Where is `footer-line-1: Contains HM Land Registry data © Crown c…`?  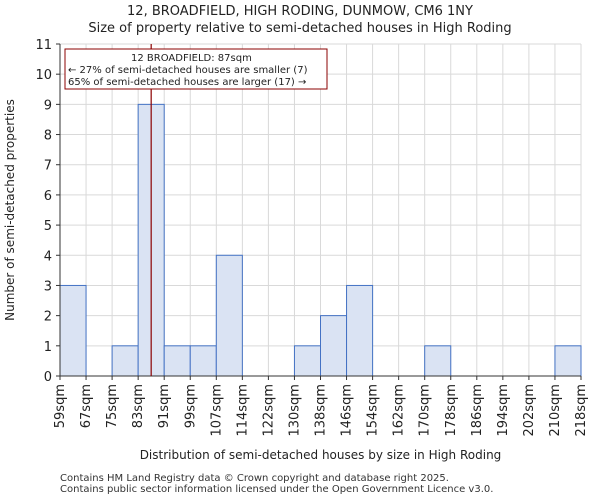
footer-line-1: Contains HM Land Registry data © Crown c… is located at coordinates (254, 478).